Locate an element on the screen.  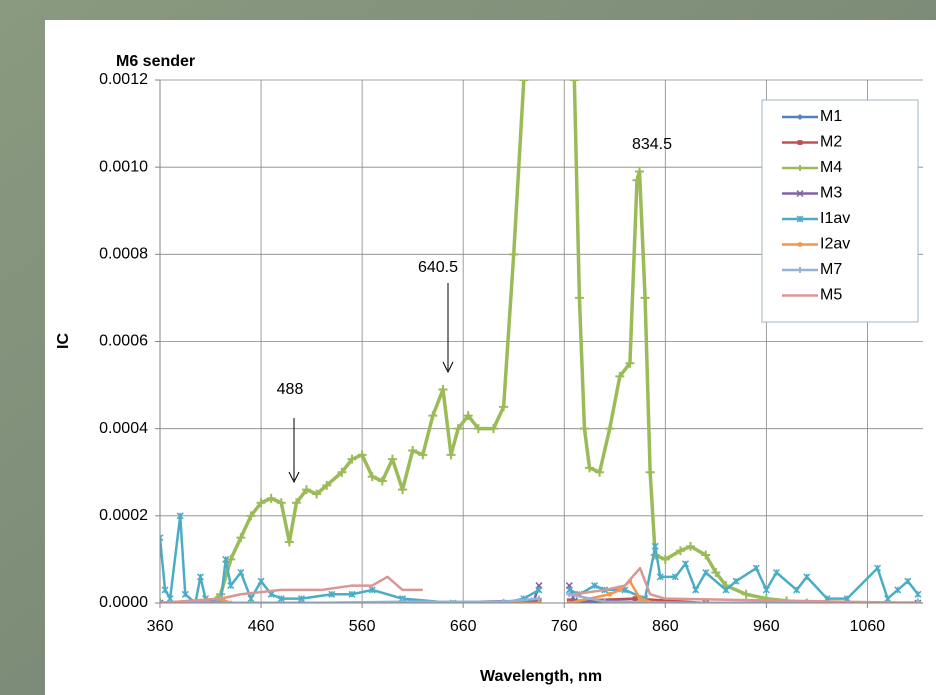
series-line is located at coordinates (539, 584).